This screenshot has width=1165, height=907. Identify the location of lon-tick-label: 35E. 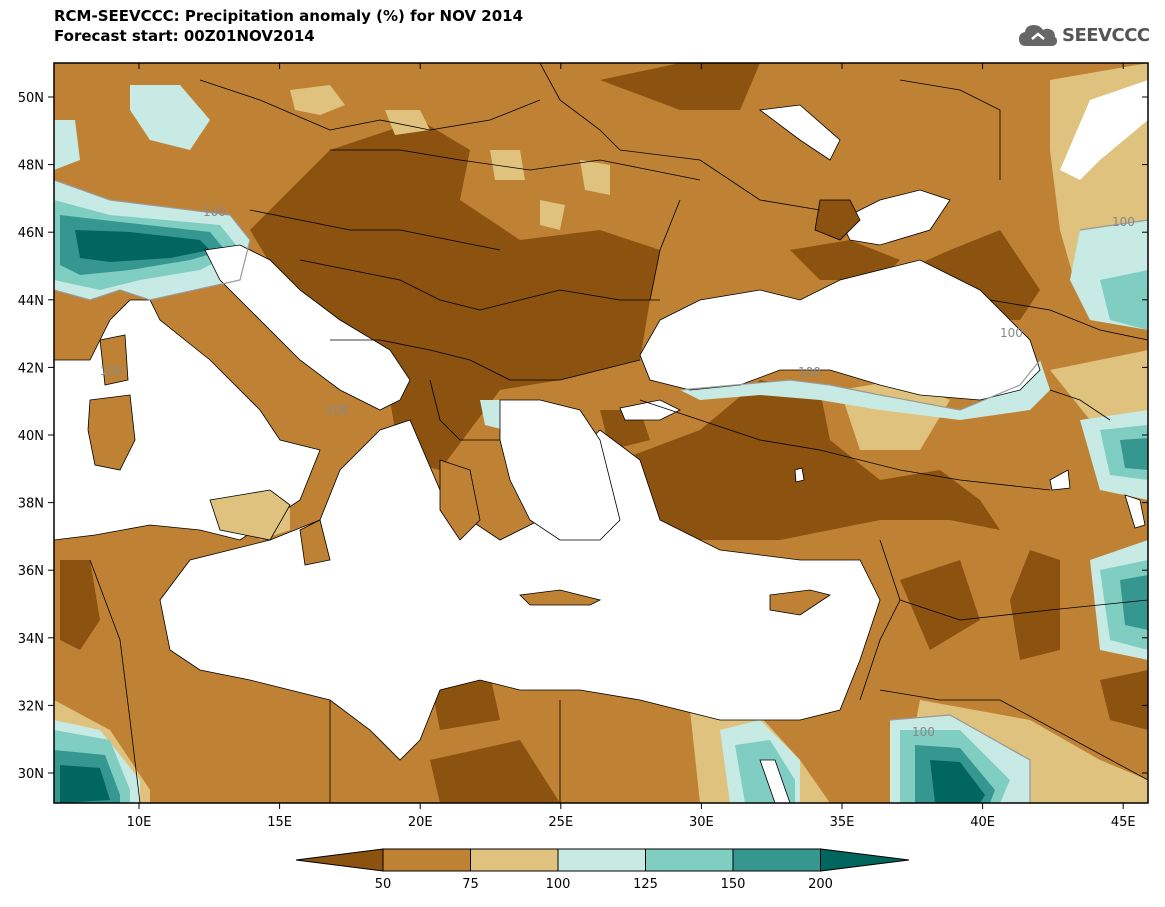
(842, 822).